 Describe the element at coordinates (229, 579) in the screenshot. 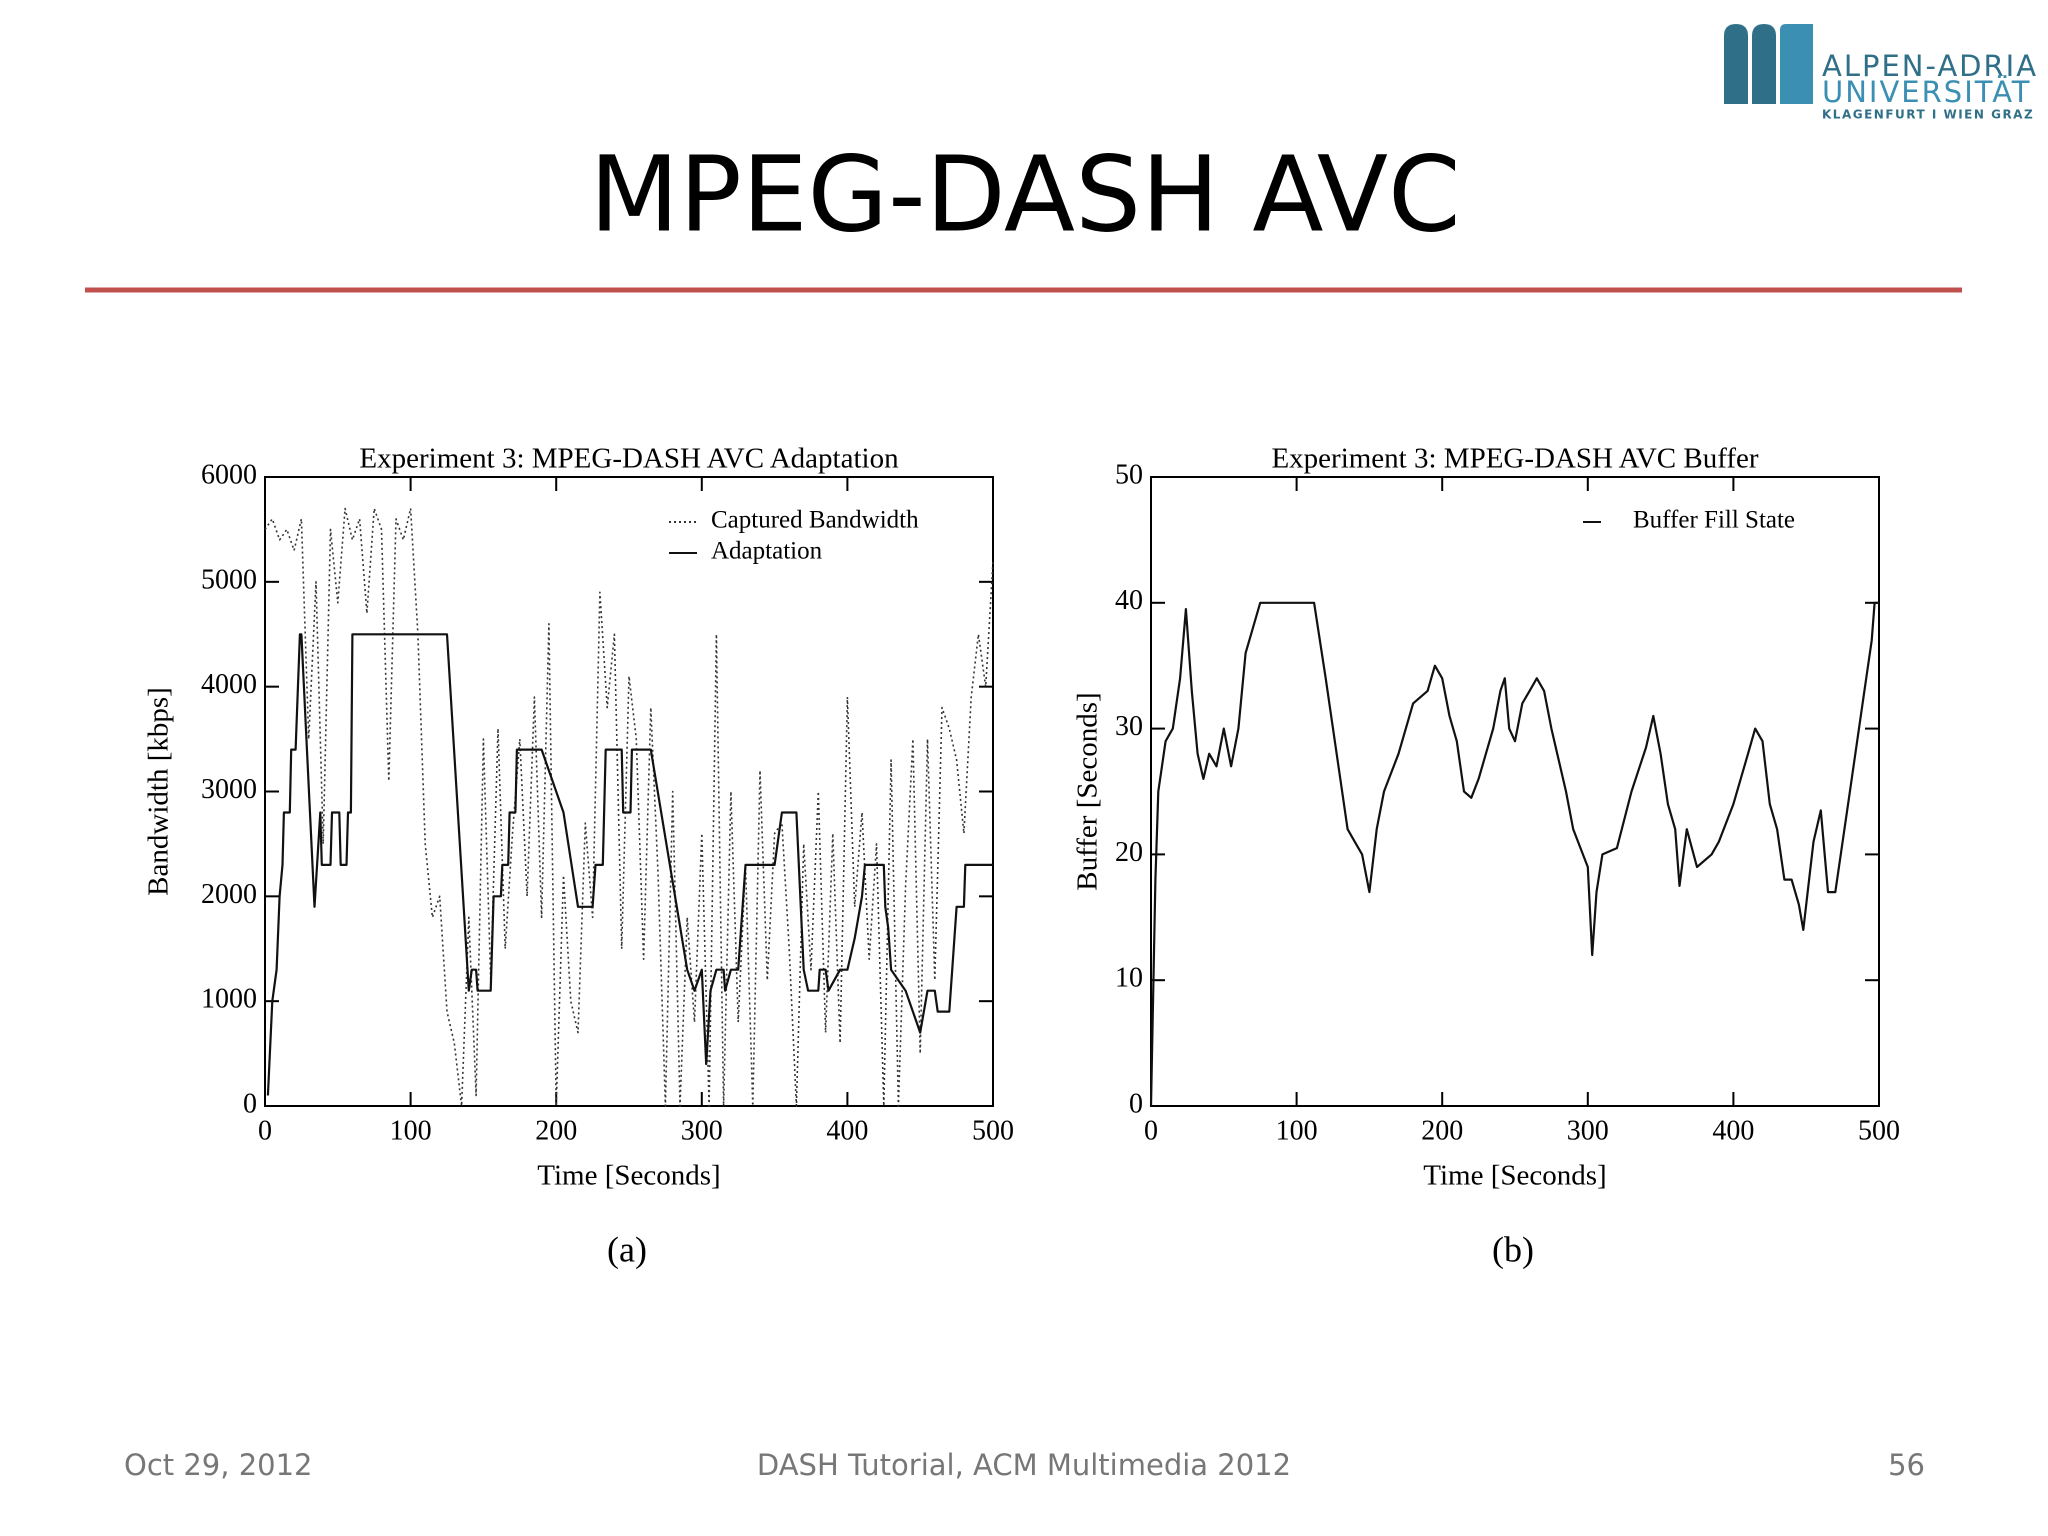

I see `y-tick-label: 5000` at that location.